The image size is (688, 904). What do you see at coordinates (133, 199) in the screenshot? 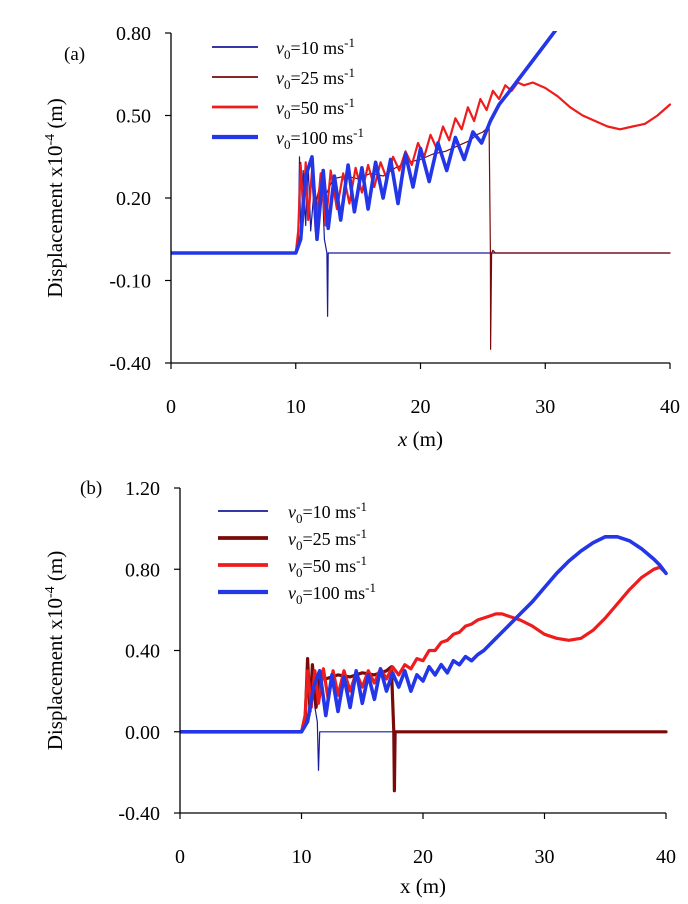
I see `y-tick-label: 0.20` at bounding box center [133, 199].